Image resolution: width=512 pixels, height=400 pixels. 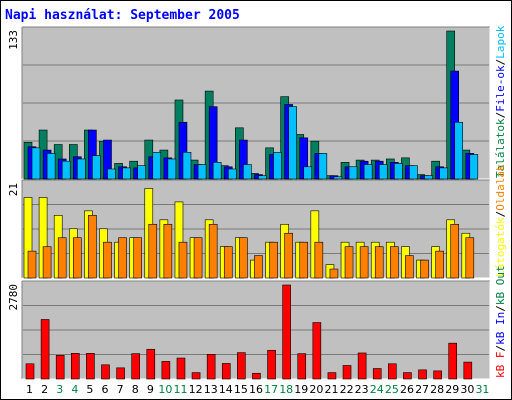 I want to click on x-tick-label-17: 17, so click(x=271, y=389).